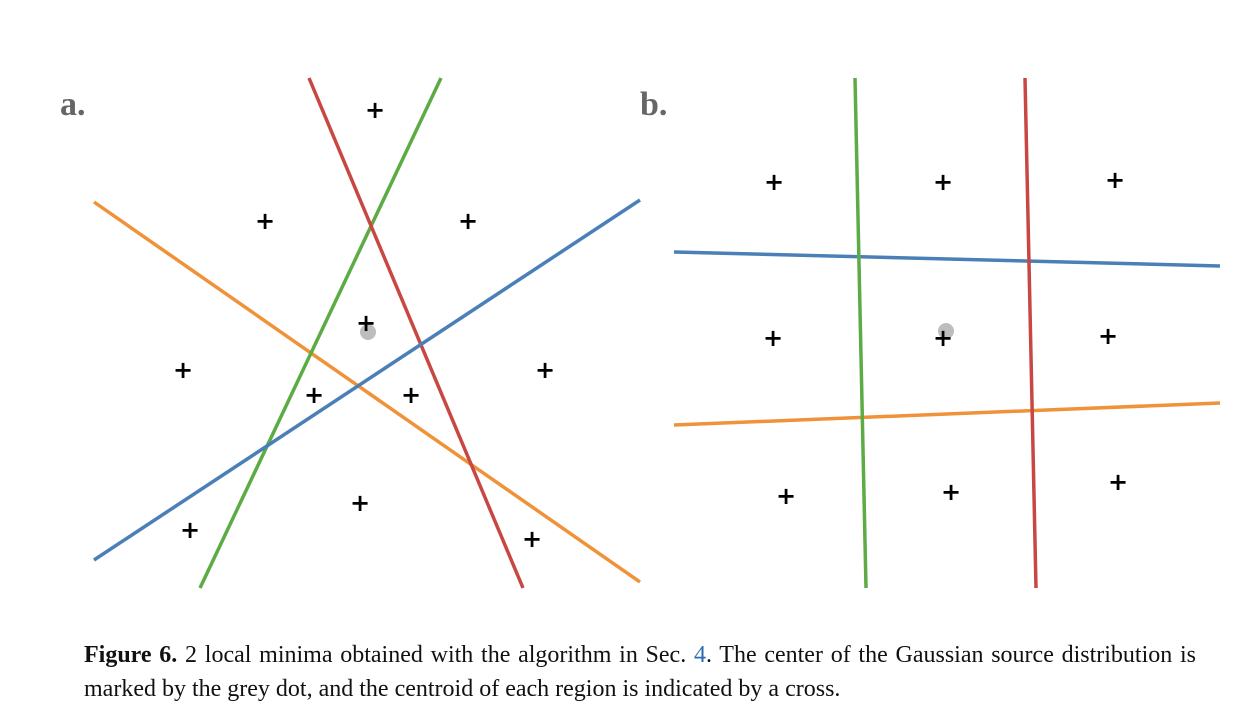  Describe the element at coordinates (699, 655) in the screenshot. I see `caption-section-link: 4` at that location.